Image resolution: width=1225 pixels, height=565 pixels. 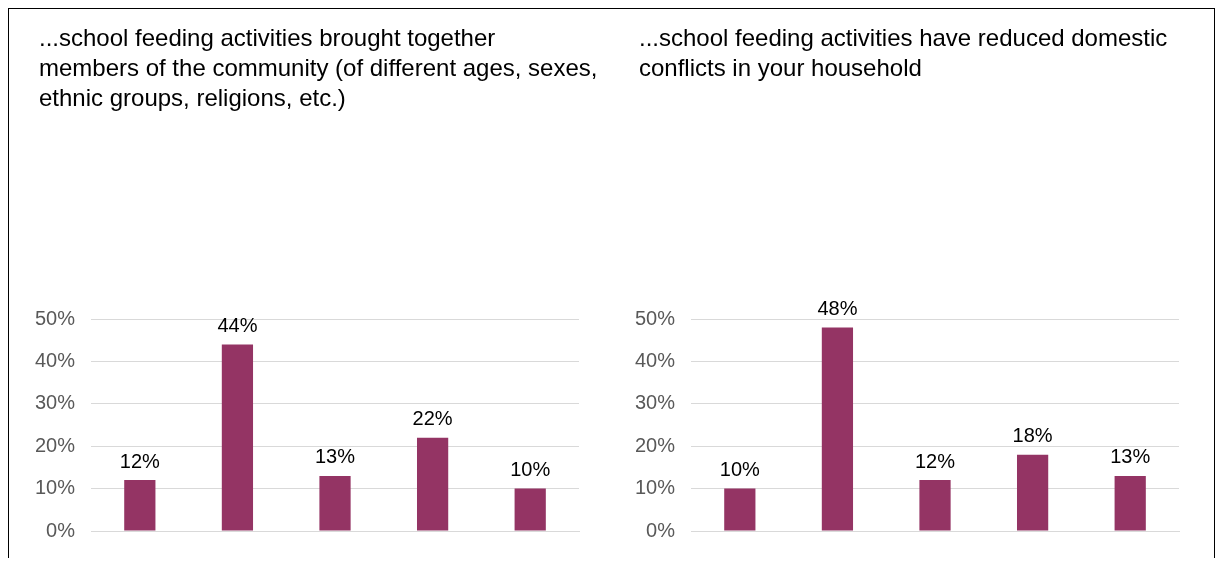 I want to click on data-label: 44%, so click(x=237, y=324).